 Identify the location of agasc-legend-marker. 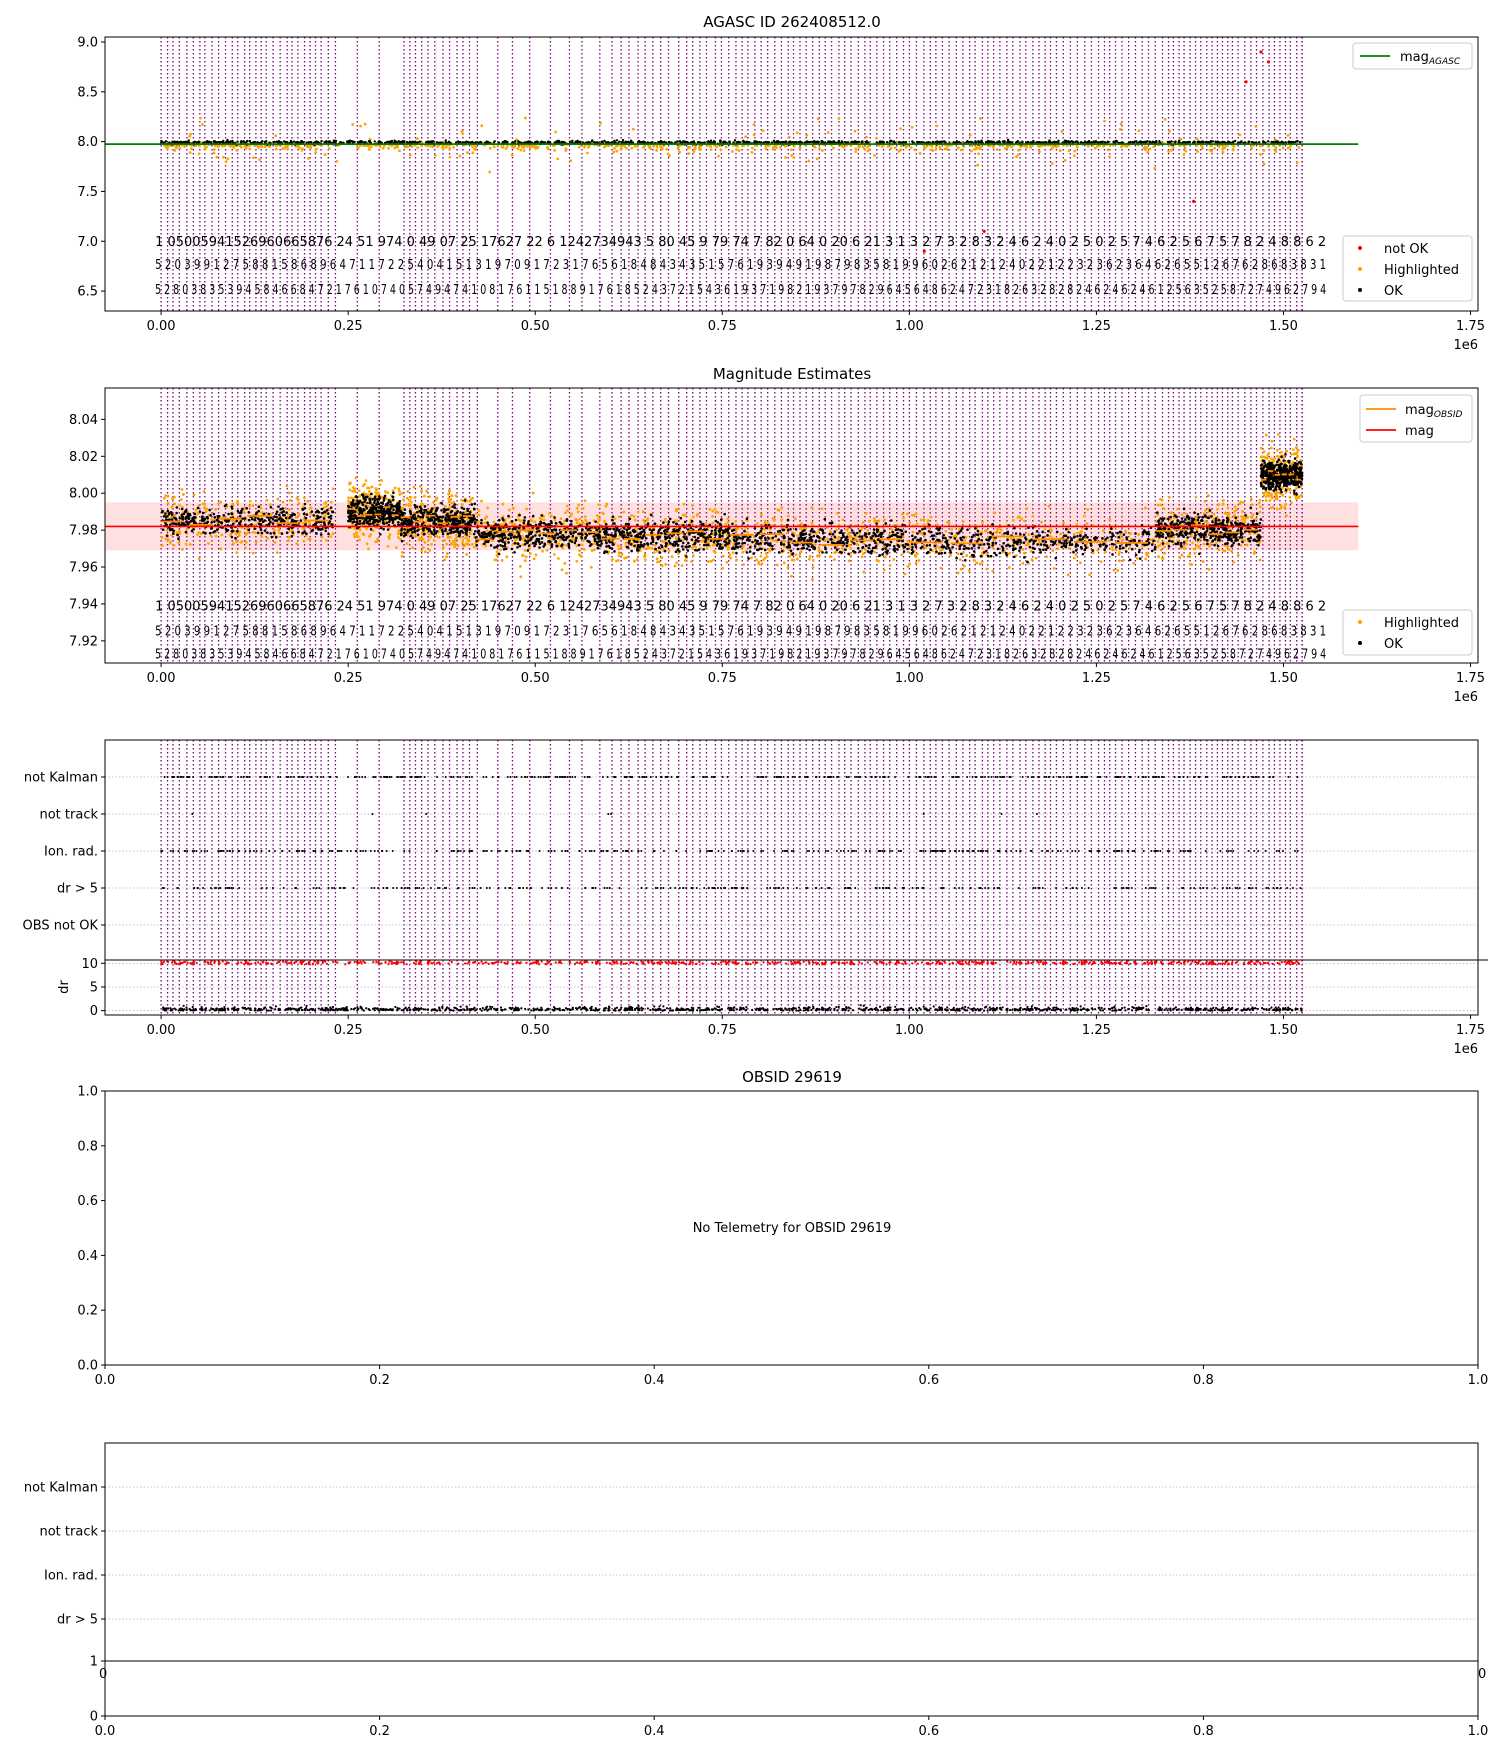
(1360, 290).